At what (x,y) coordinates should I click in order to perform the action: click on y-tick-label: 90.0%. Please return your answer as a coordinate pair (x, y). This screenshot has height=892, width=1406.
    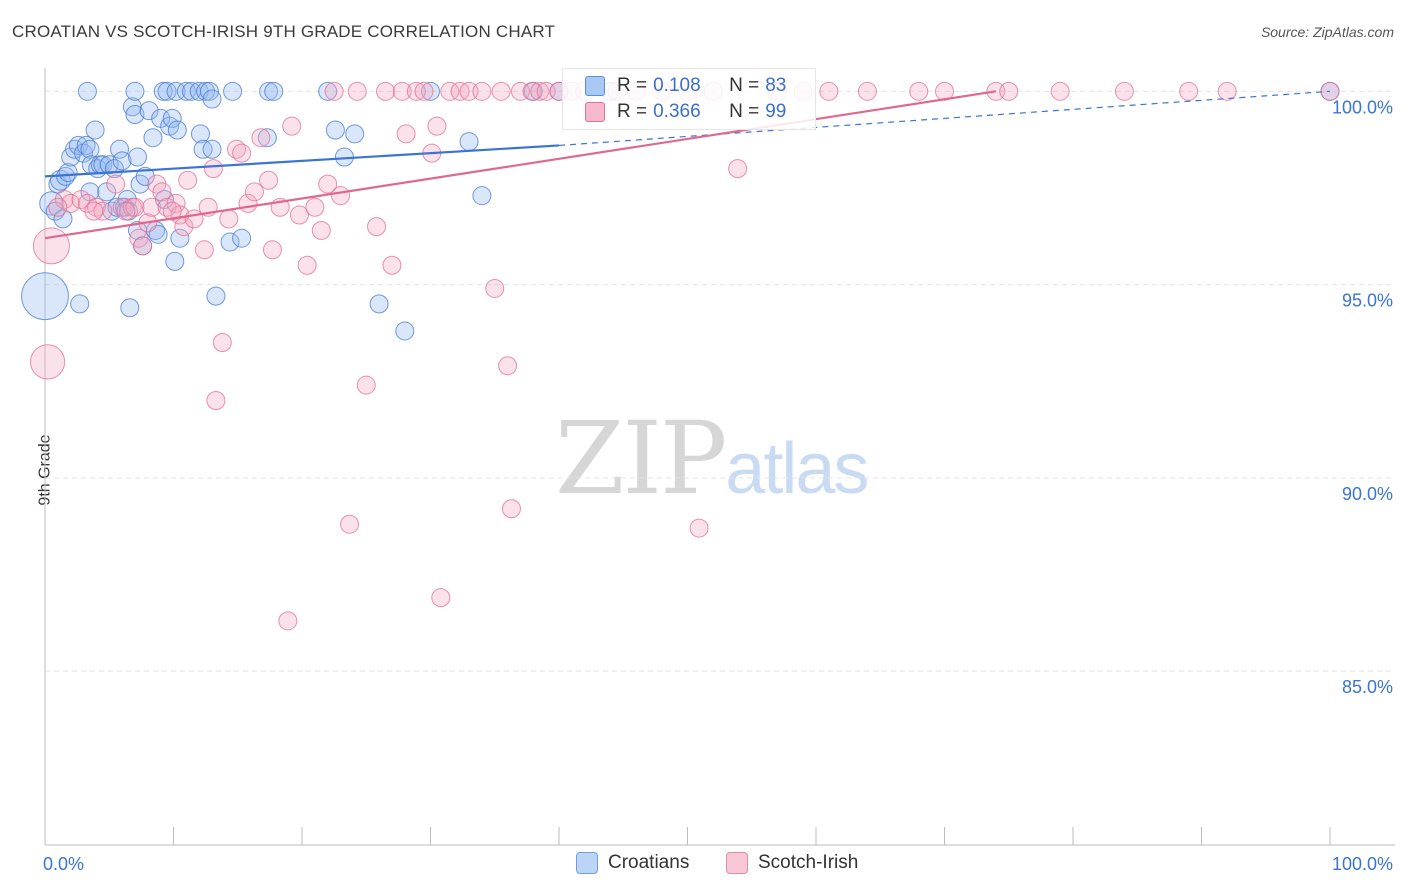
    Looking at the image, I should click on (1367, 494).